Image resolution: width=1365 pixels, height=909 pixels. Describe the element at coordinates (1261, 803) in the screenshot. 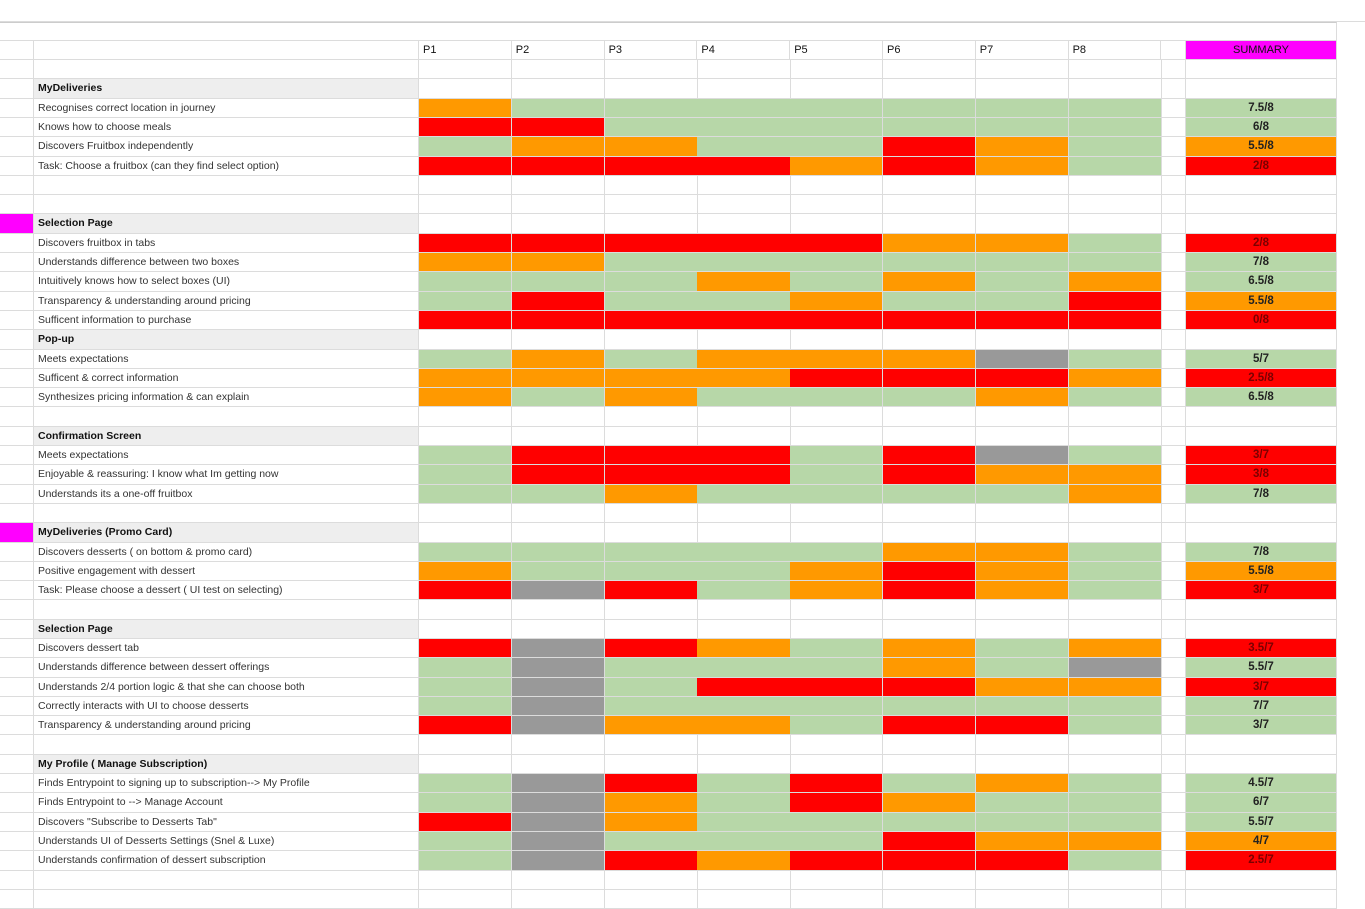

I see `summary-score: 6/7` at that location.